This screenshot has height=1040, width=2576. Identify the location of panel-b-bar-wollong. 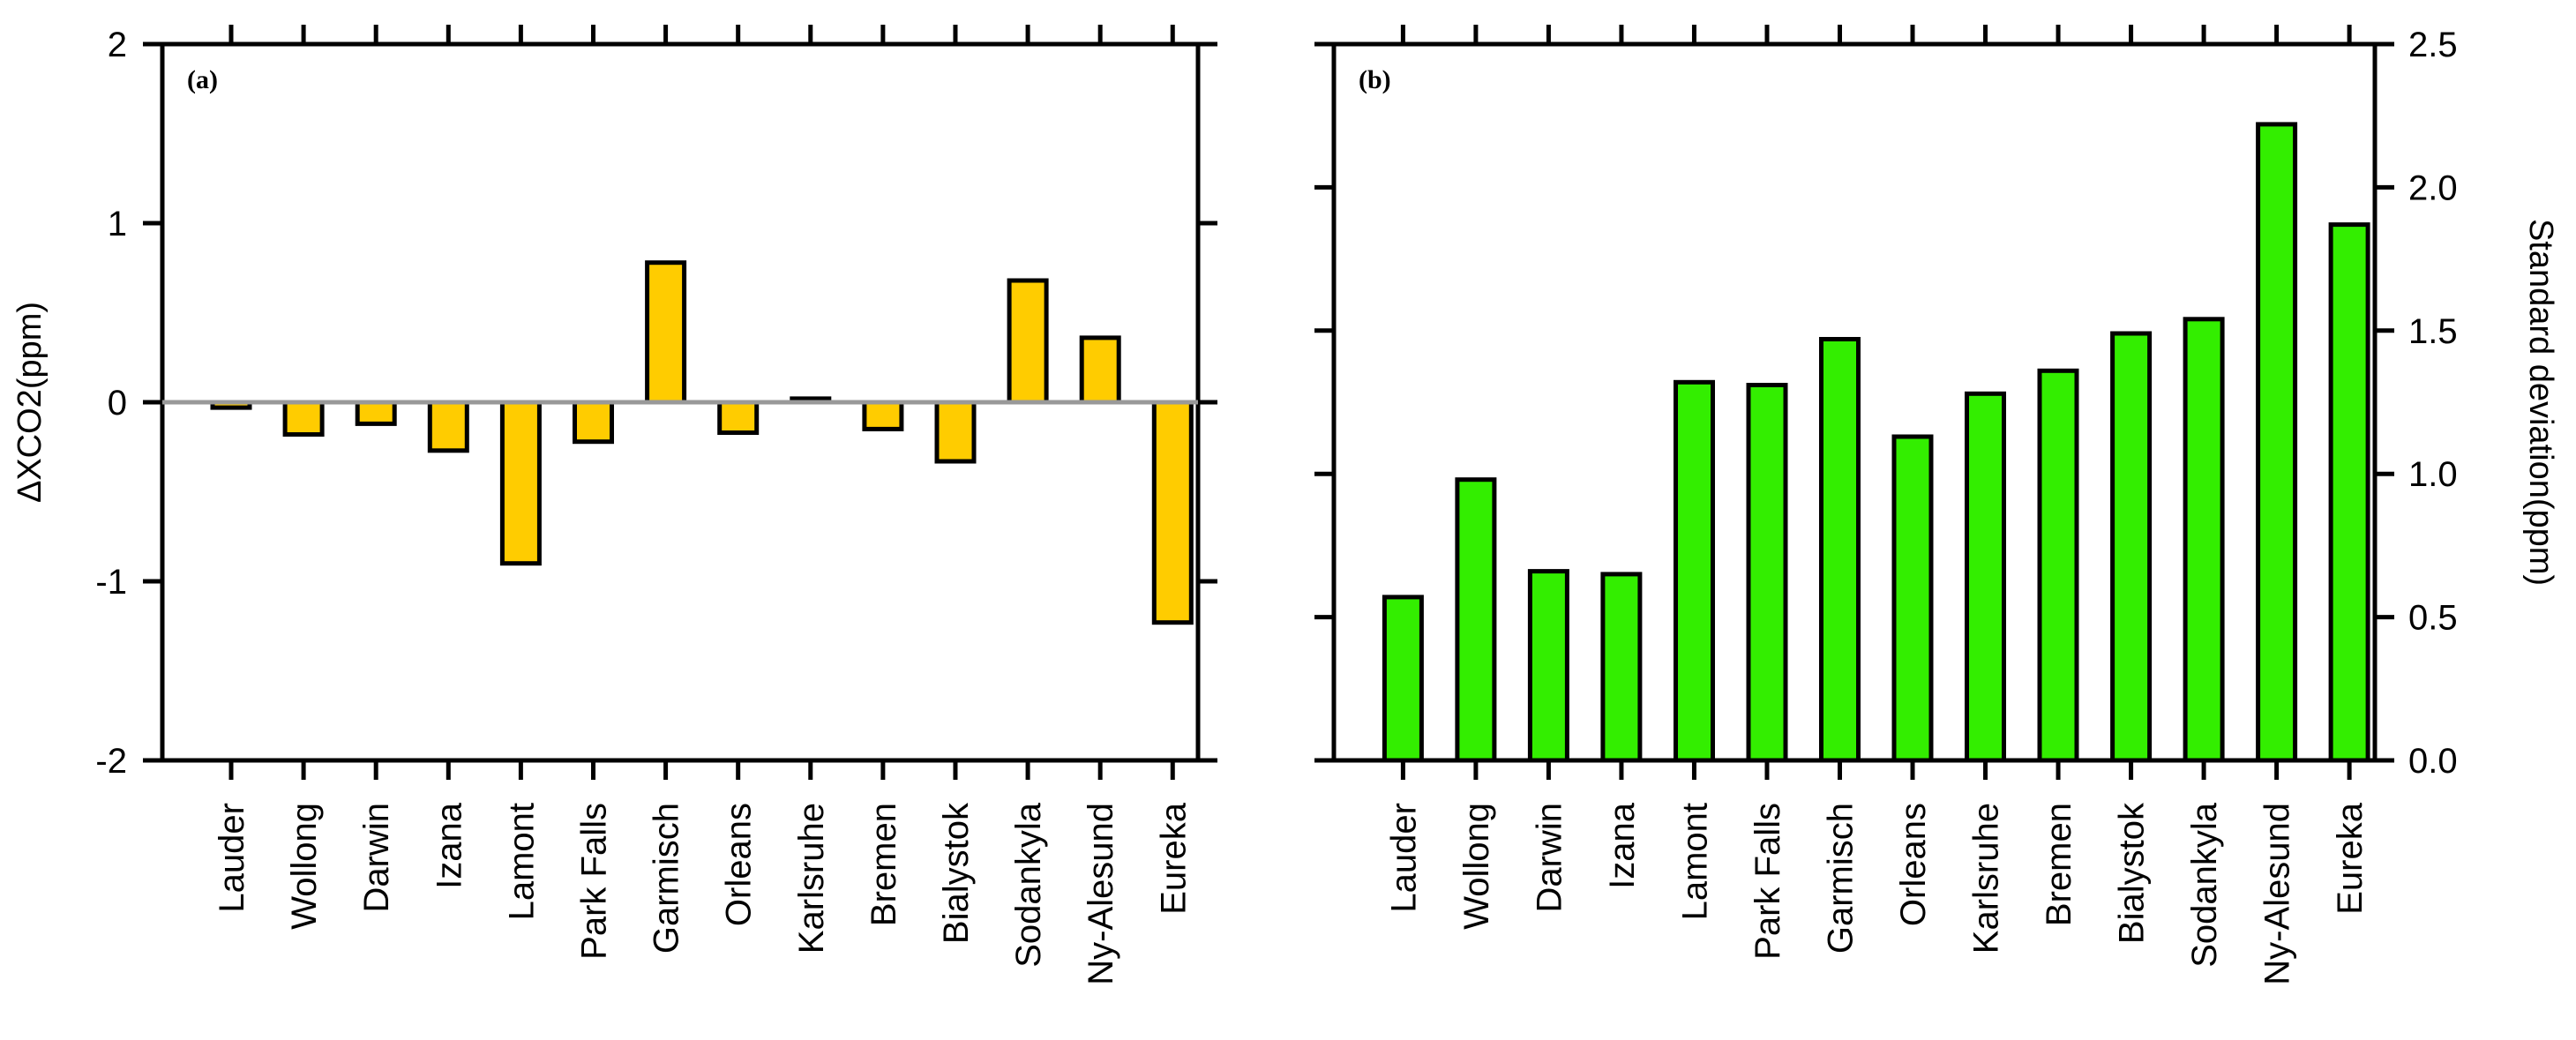
(1476, 620).